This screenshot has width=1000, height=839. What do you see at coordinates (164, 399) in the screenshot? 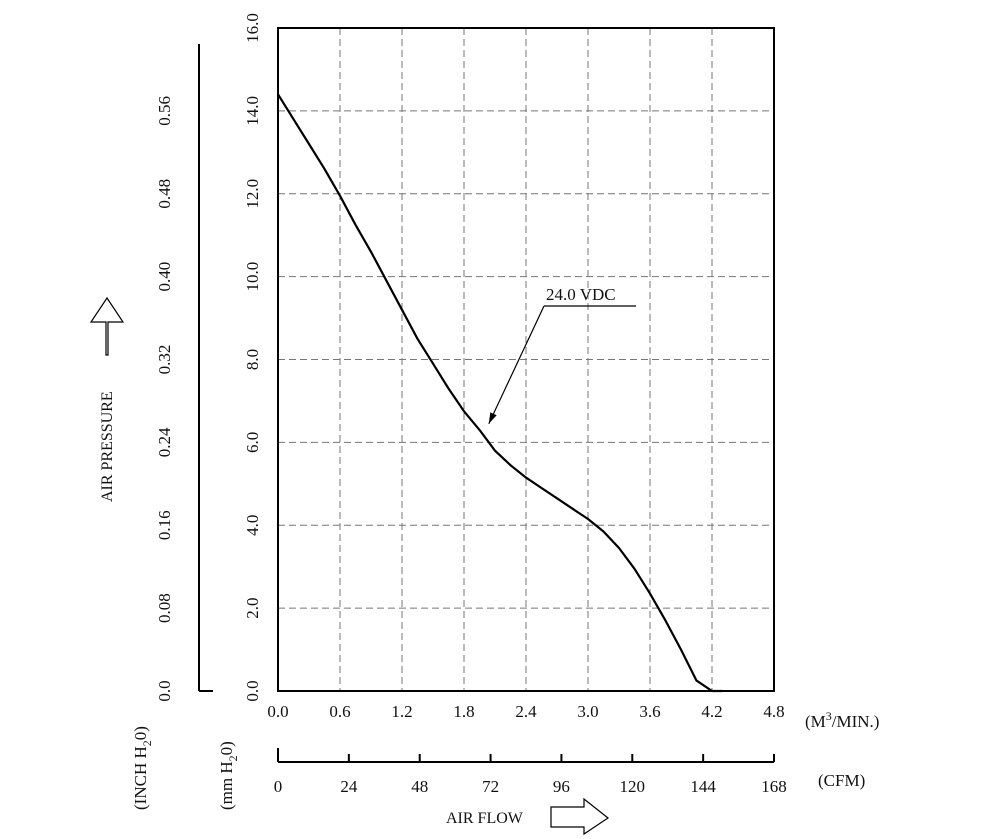
I see `inchh2o-tick-labels: 0.0 0.08 0.16 0.24 0.32 0.40 0.48 0.56` at bounding box center [164, 399].